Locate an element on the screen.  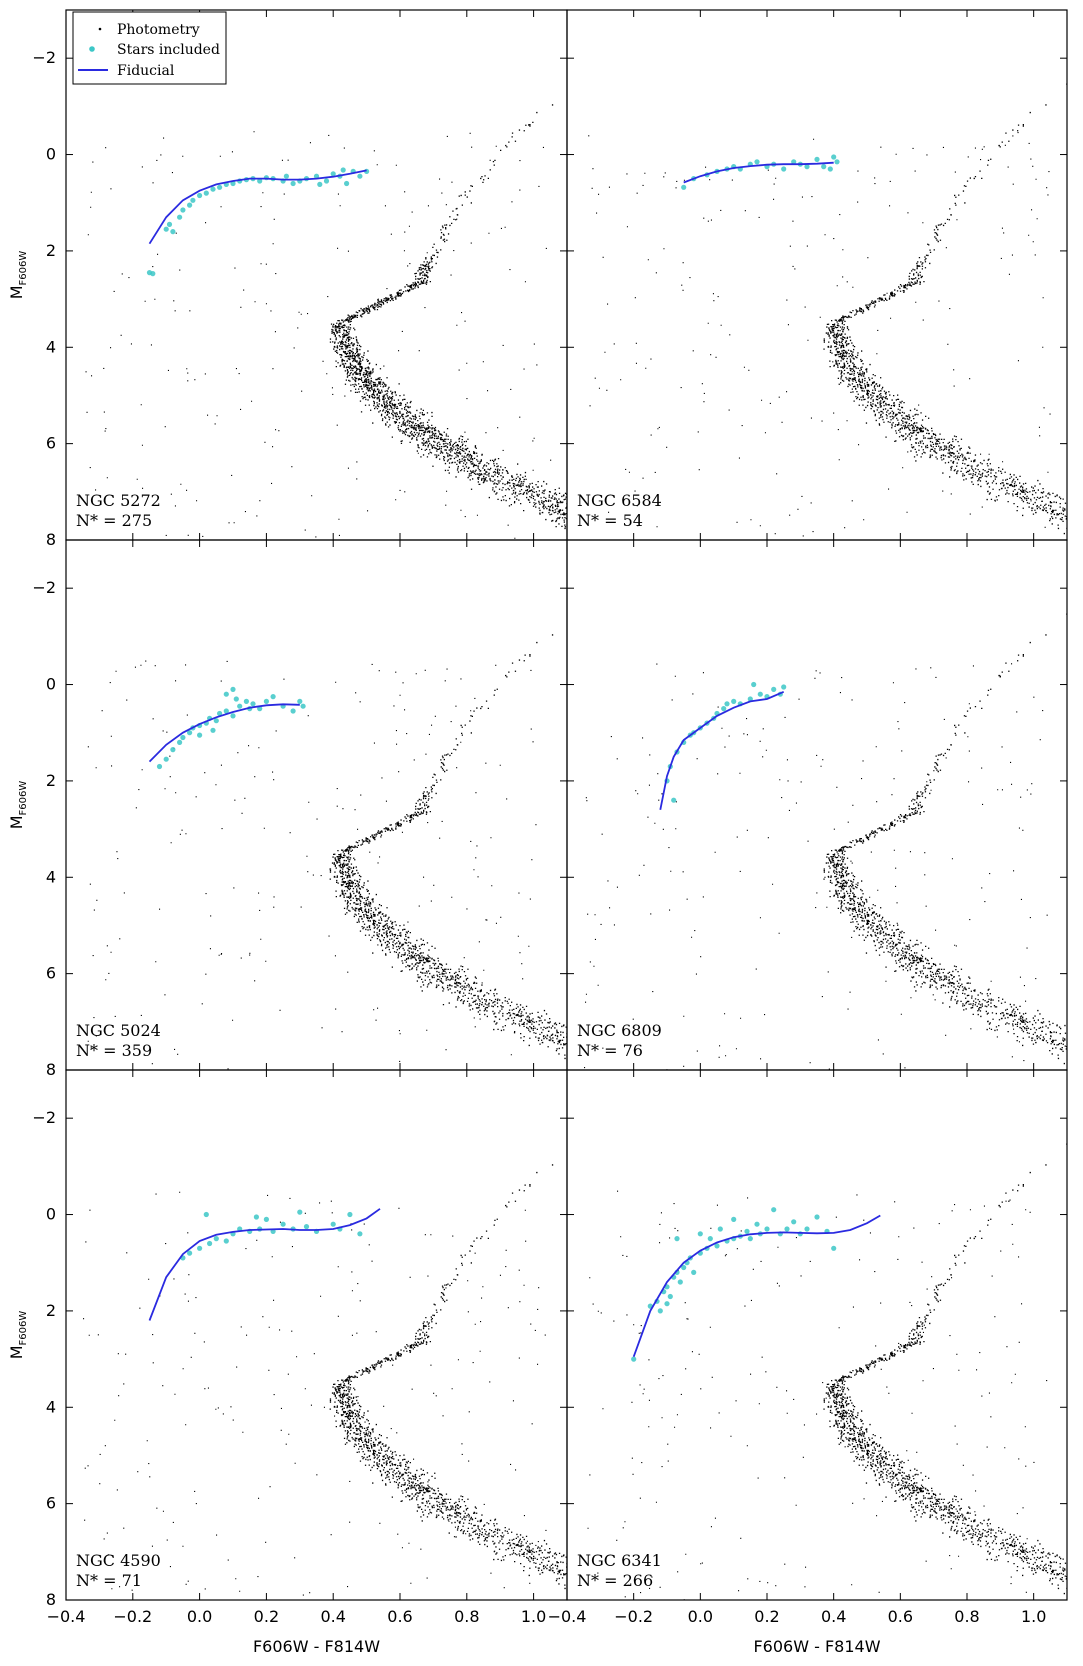
panel-1-photometry is located at coordinates (326, 322).